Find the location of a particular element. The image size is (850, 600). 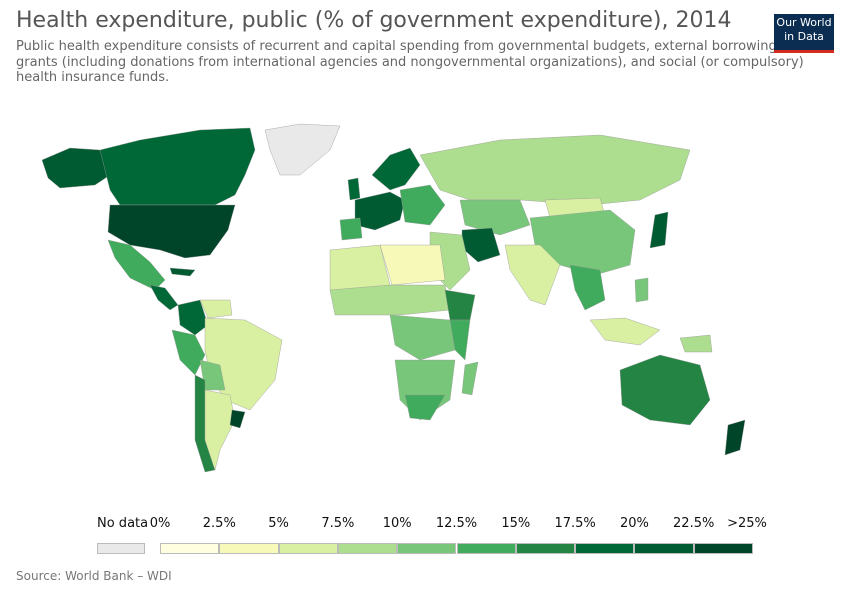

legend-label: 15% is located at coordinates (516, 523).